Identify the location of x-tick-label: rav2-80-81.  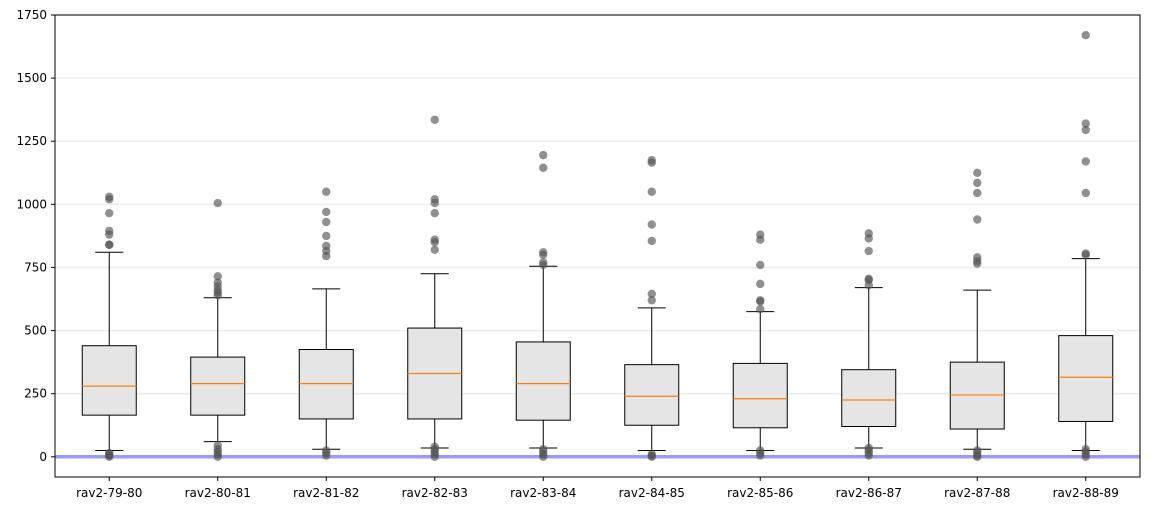
(218, 493).